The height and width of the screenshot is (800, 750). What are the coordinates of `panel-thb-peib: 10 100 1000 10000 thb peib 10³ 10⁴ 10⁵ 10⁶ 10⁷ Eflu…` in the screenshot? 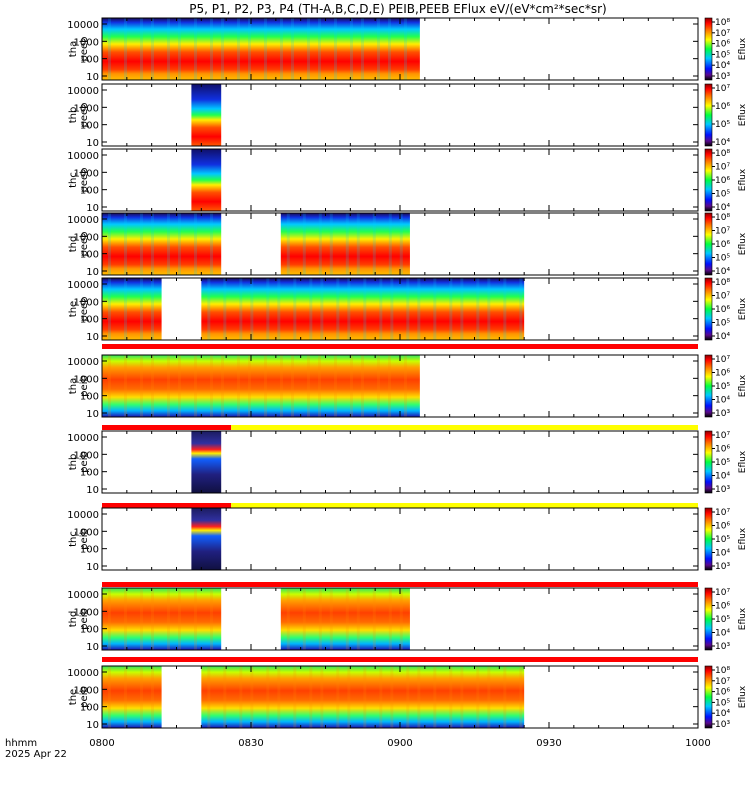 It's located at (407, 469).